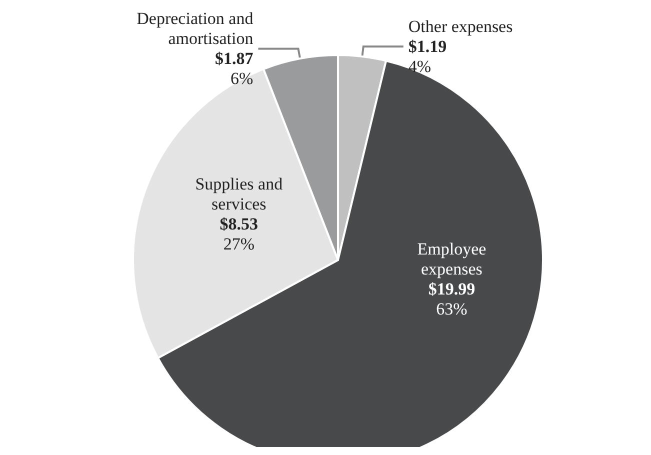  I want to click on data-label: $19.99 63%, so click(452, 299).